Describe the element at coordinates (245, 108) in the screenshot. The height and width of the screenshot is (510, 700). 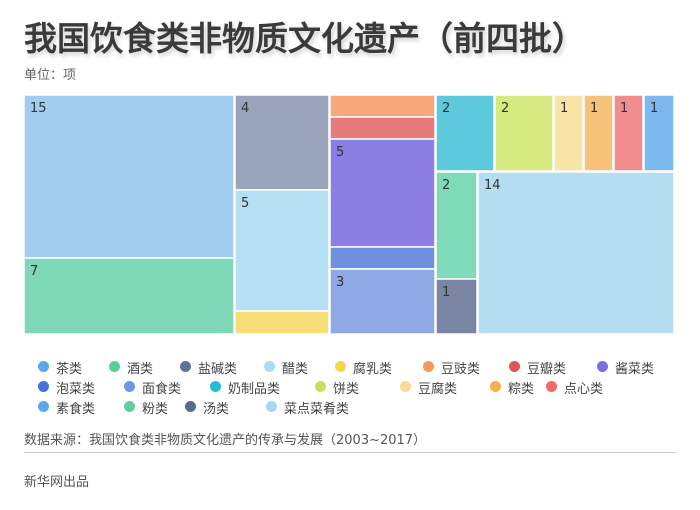
I see `treemap-value-label-3: 4` at that location.